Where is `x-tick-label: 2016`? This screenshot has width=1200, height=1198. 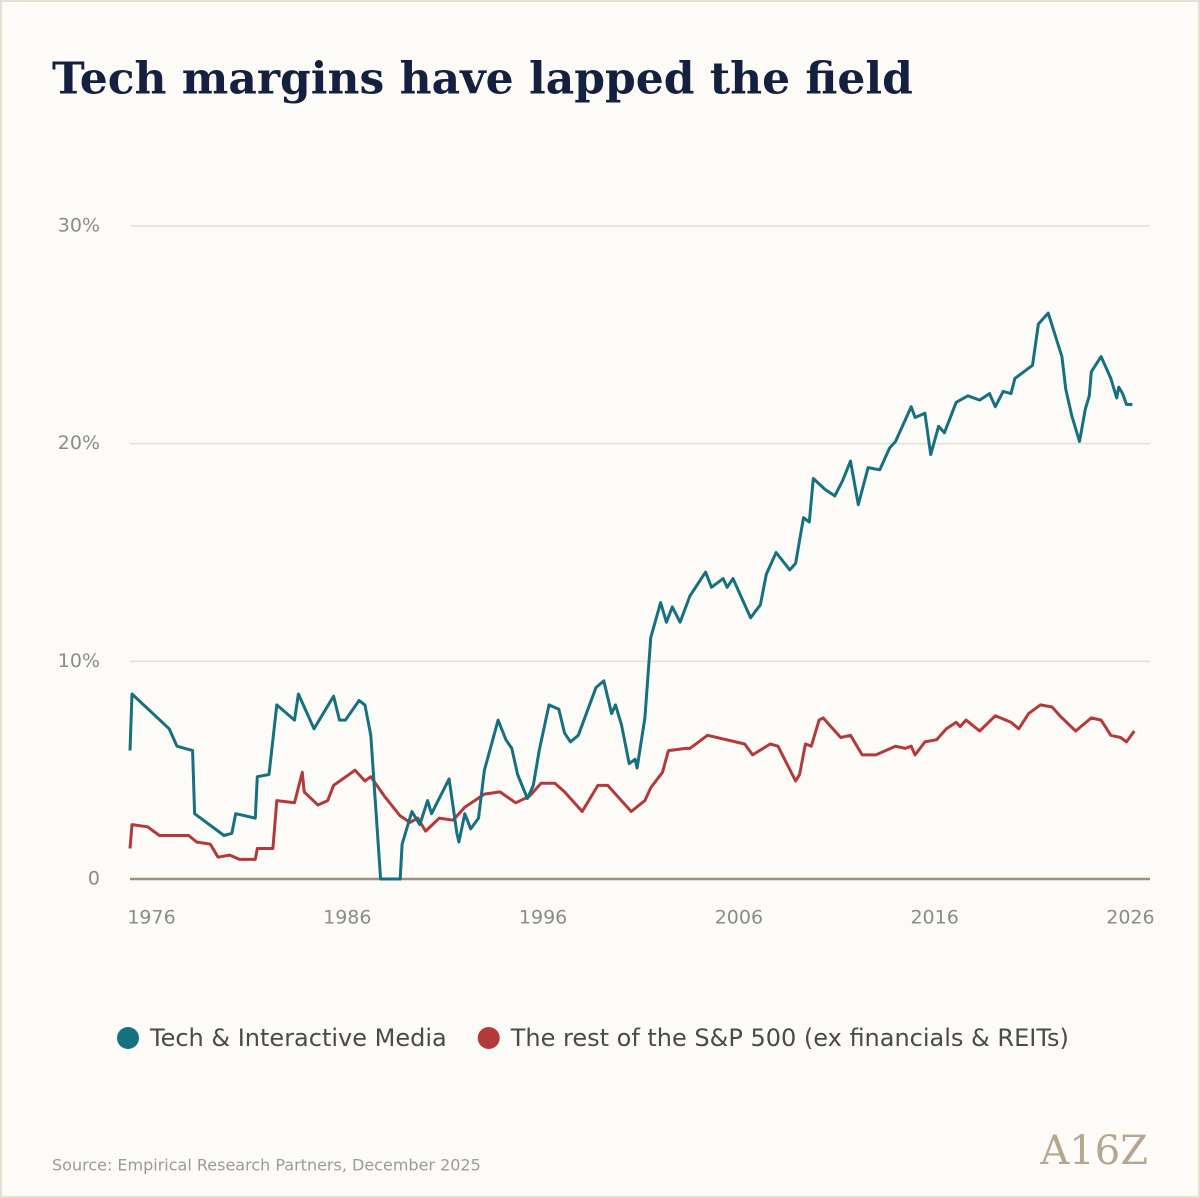
x-tick-label: 2016 is located at coordinates (934, 918).